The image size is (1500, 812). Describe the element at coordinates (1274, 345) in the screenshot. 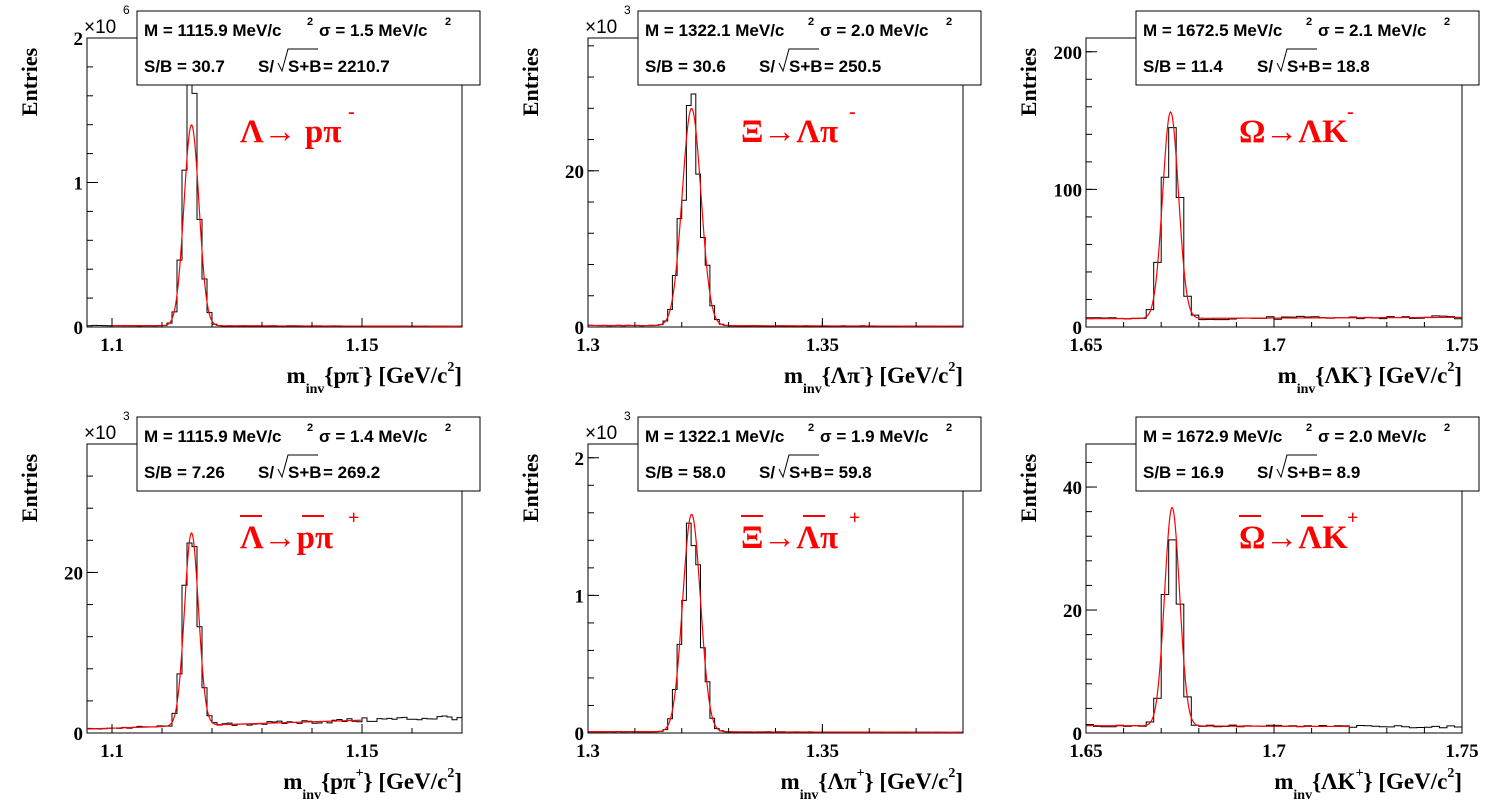

I see `x-tick-label: 1.7` at that location.